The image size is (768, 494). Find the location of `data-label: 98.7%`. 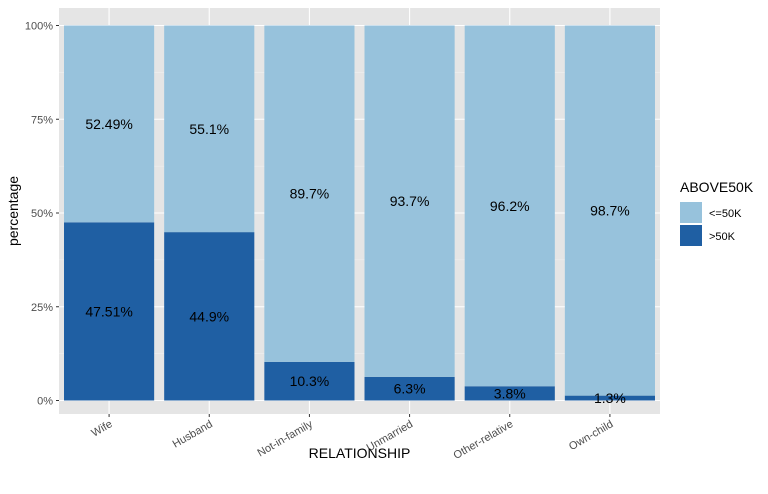

data-label: 98.7% is located at coordinates (610, 211).